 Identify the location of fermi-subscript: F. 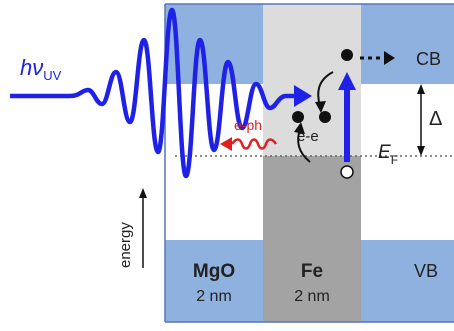
(394, 160).